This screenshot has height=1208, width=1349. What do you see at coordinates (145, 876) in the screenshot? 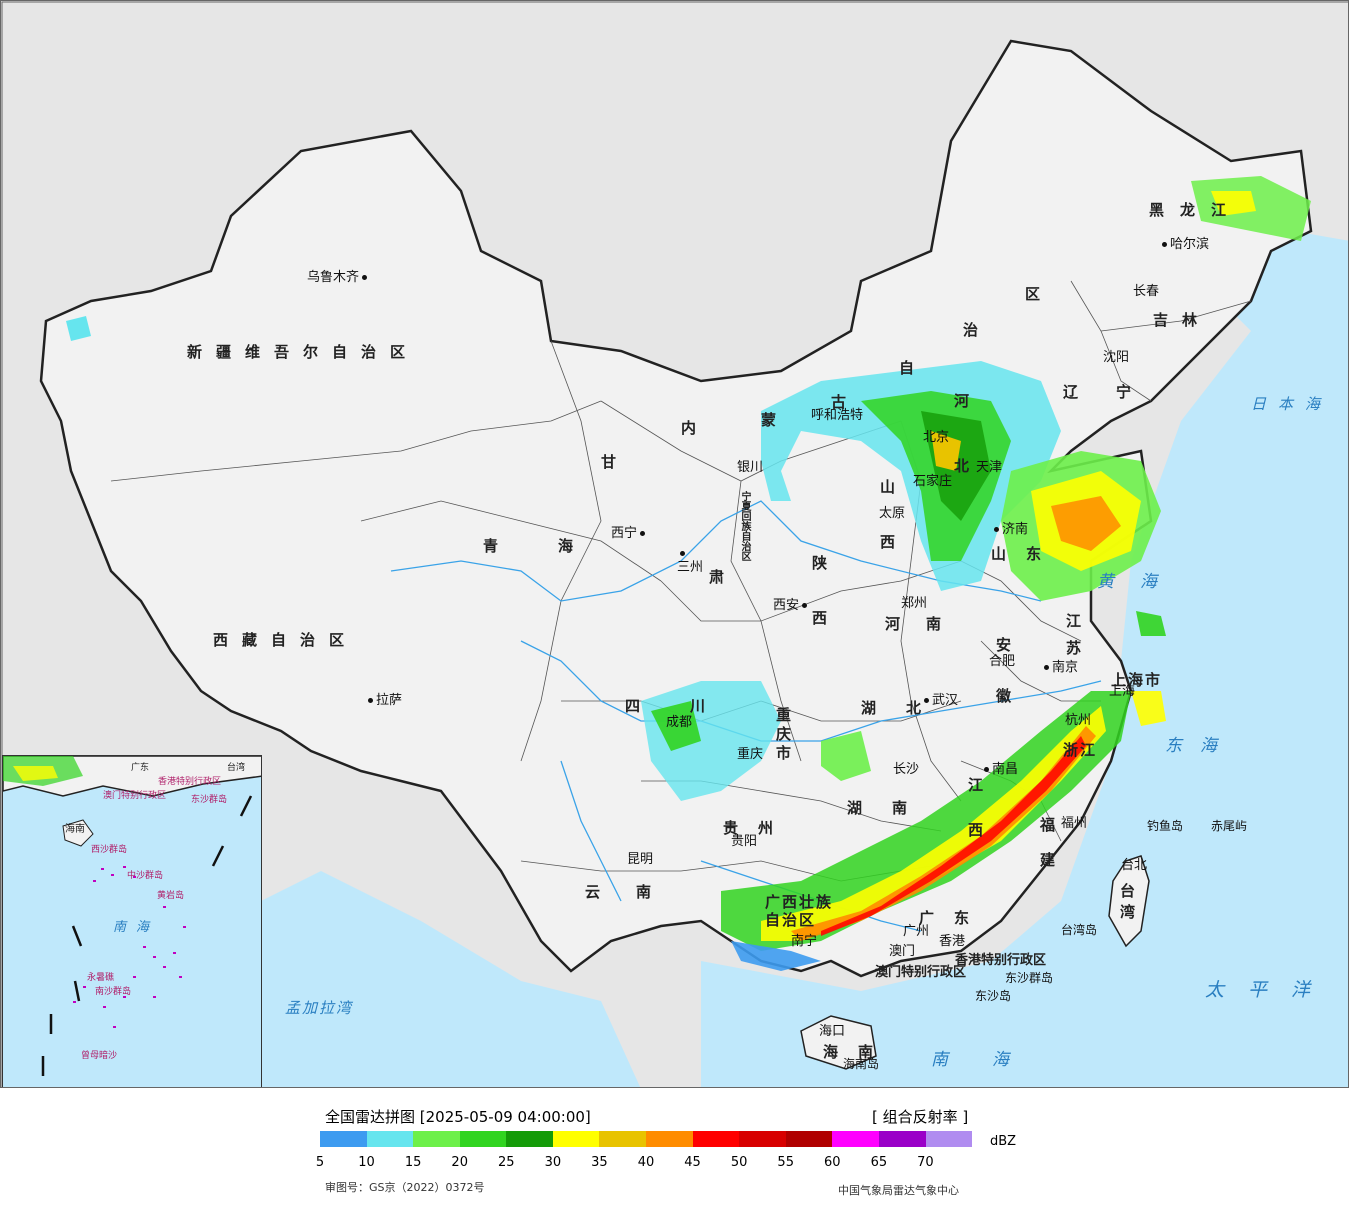
I see `inset-zhongsha: 中沙群岛` at bounding box center [145, 876].